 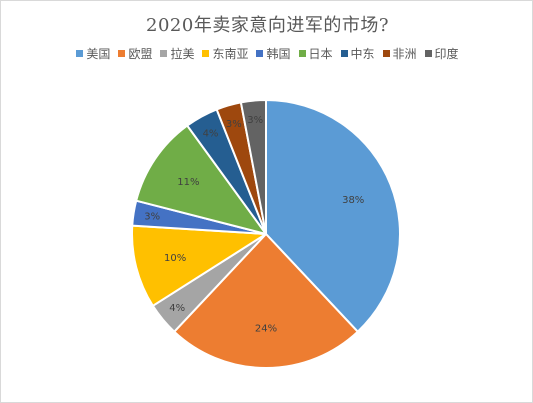 I want to click on slice-data-label: 10%, so click(x=175, y=258).